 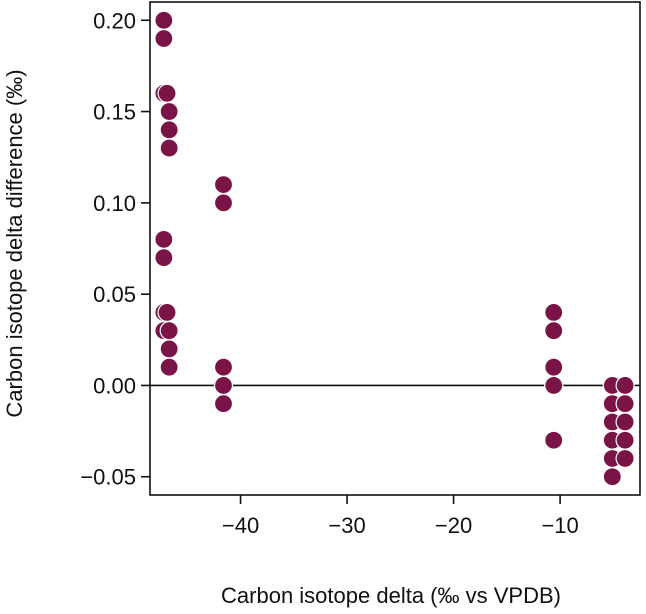 What do you see at coordinates (114, 385) in the screenshot?
I see `y-tick-label: 0.00` at bounding box center [114, 385].